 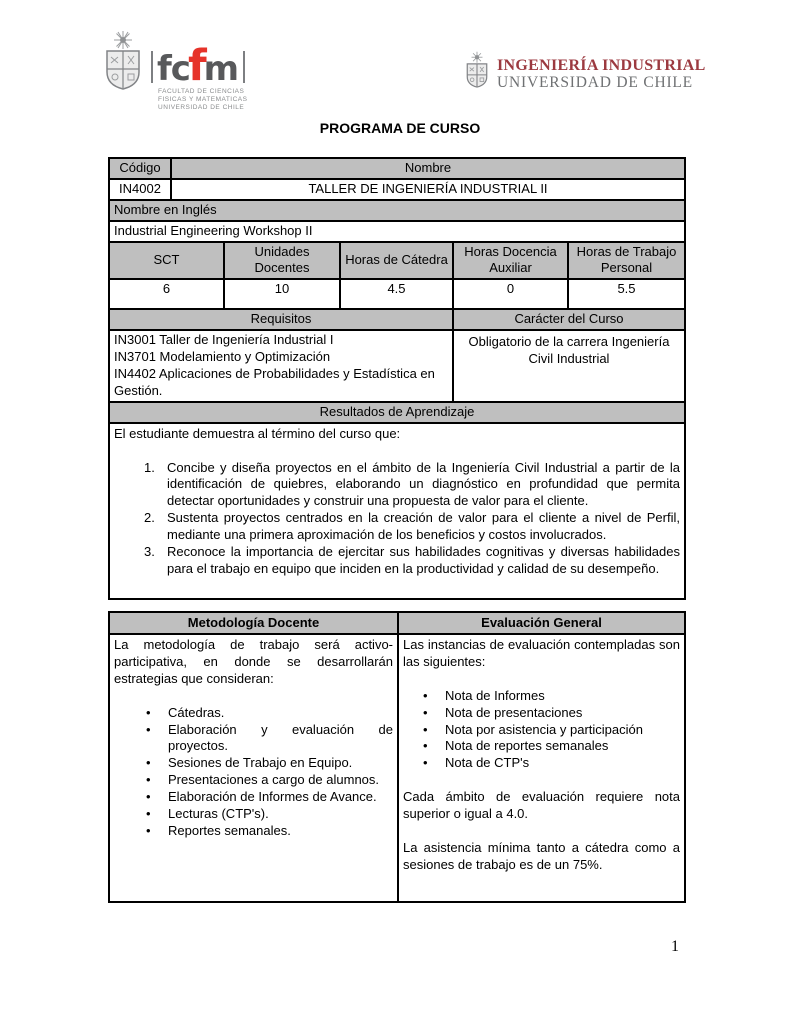 I want to click on fcfm-letter-c: c, so click(x=180, y=68).